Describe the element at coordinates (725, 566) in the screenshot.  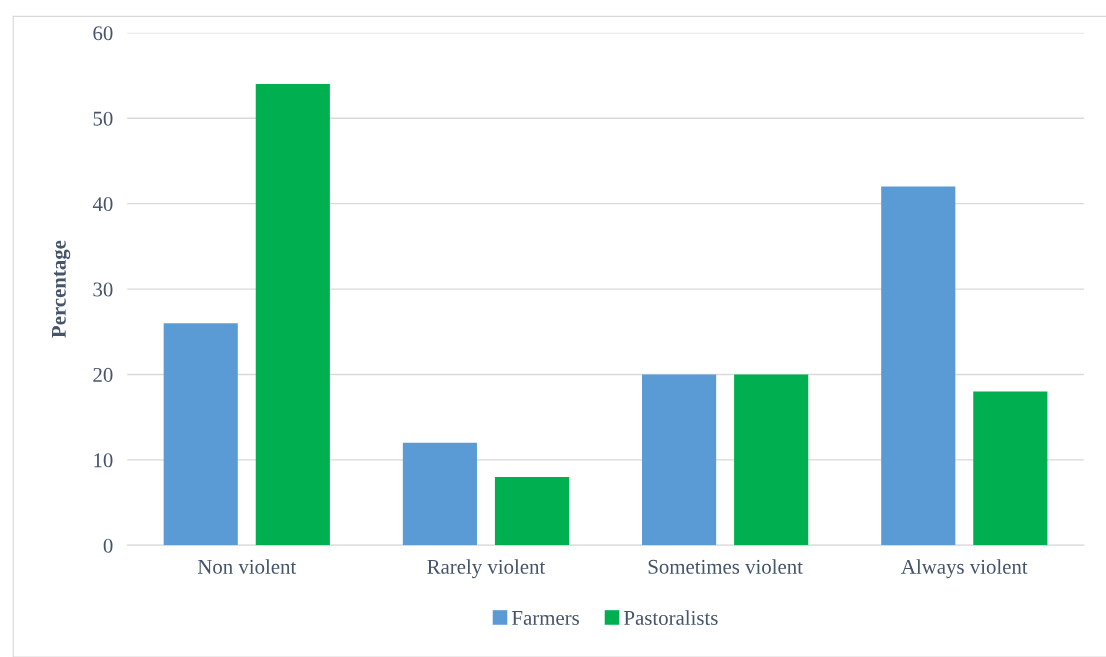
I see `x-tick-label: Sometimes violent` at that location.